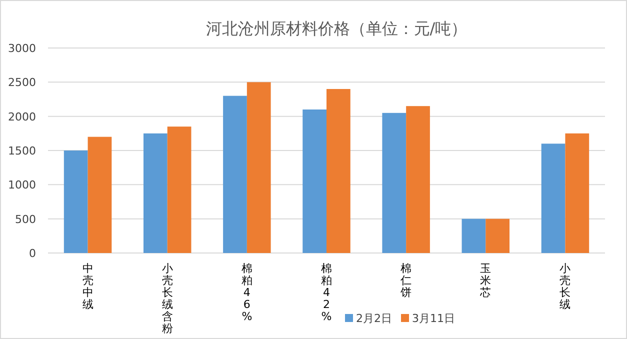  I want to click on x-tick-label: 小壳长绒, so click(565, 286).